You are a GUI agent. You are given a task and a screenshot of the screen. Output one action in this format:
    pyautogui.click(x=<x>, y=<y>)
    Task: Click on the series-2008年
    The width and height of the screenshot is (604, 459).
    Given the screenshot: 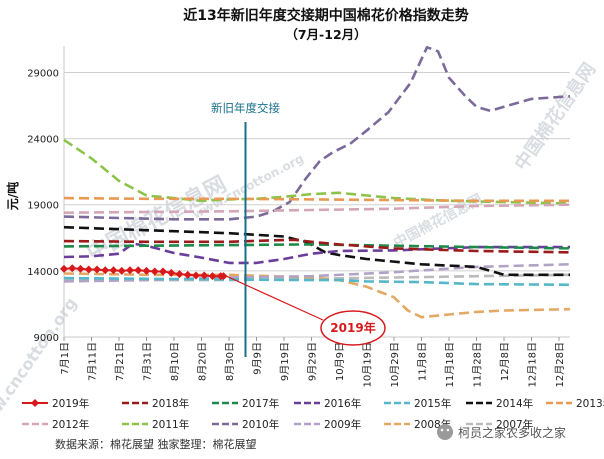 What is the action you would take?
    pyautogui.click(x=317, y=295)
    